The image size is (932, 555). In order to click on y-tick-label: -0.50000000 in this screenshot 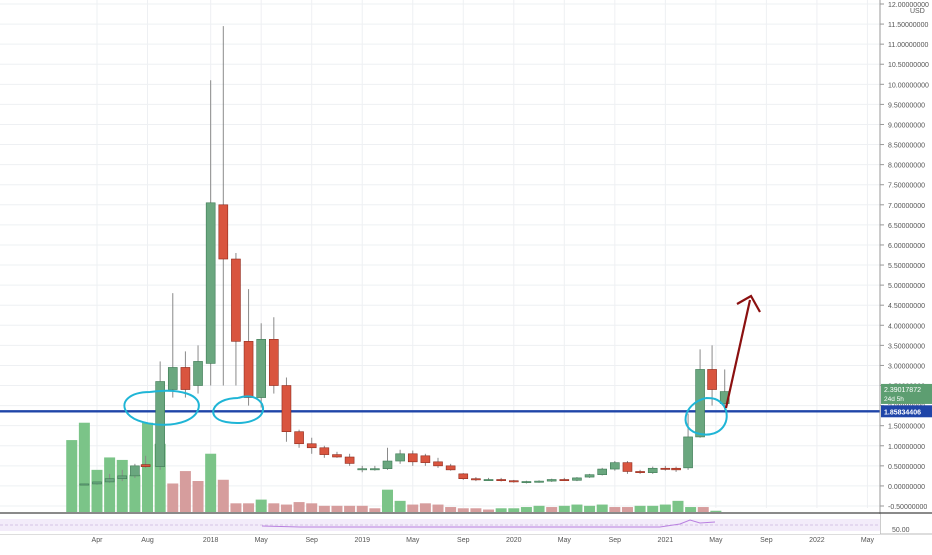, I will do `click(907, 507)`.